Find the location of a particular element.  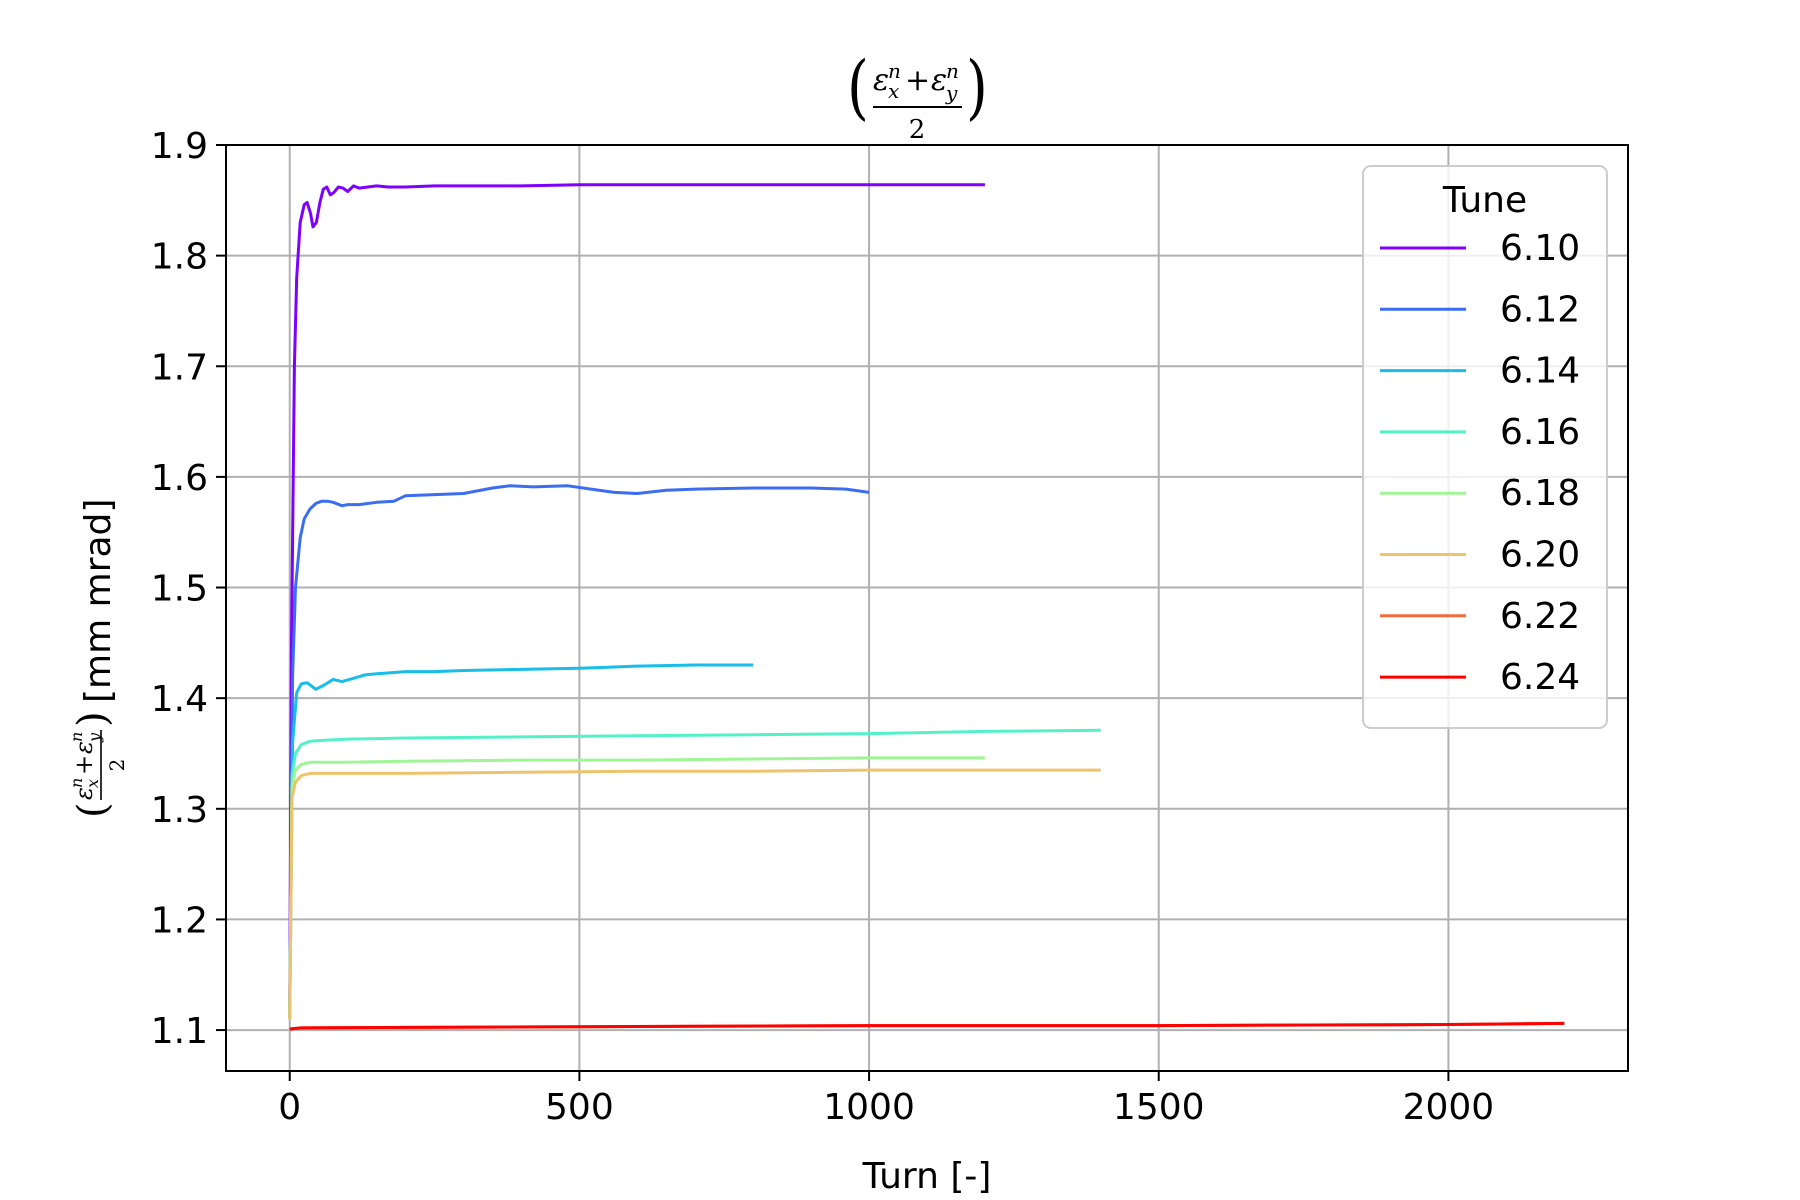

series-line-6.18 is located at coordinates (636, 888).